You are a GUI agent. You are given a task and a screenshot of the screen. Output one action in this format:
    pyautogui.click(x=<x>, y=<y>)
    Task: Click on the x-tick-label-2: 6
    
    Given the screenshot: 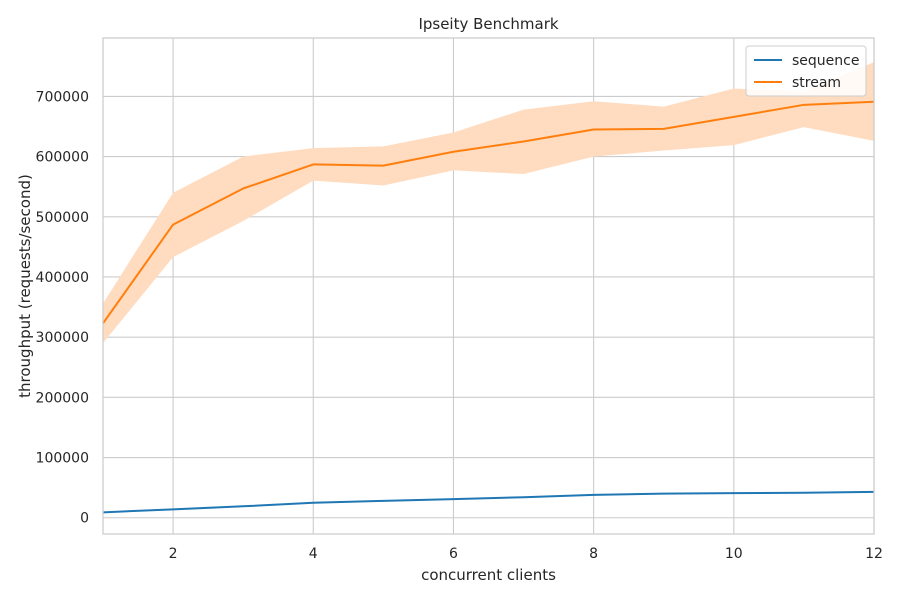 What is the action you would take?
    pyautogui.click(x=453, y=554)
    